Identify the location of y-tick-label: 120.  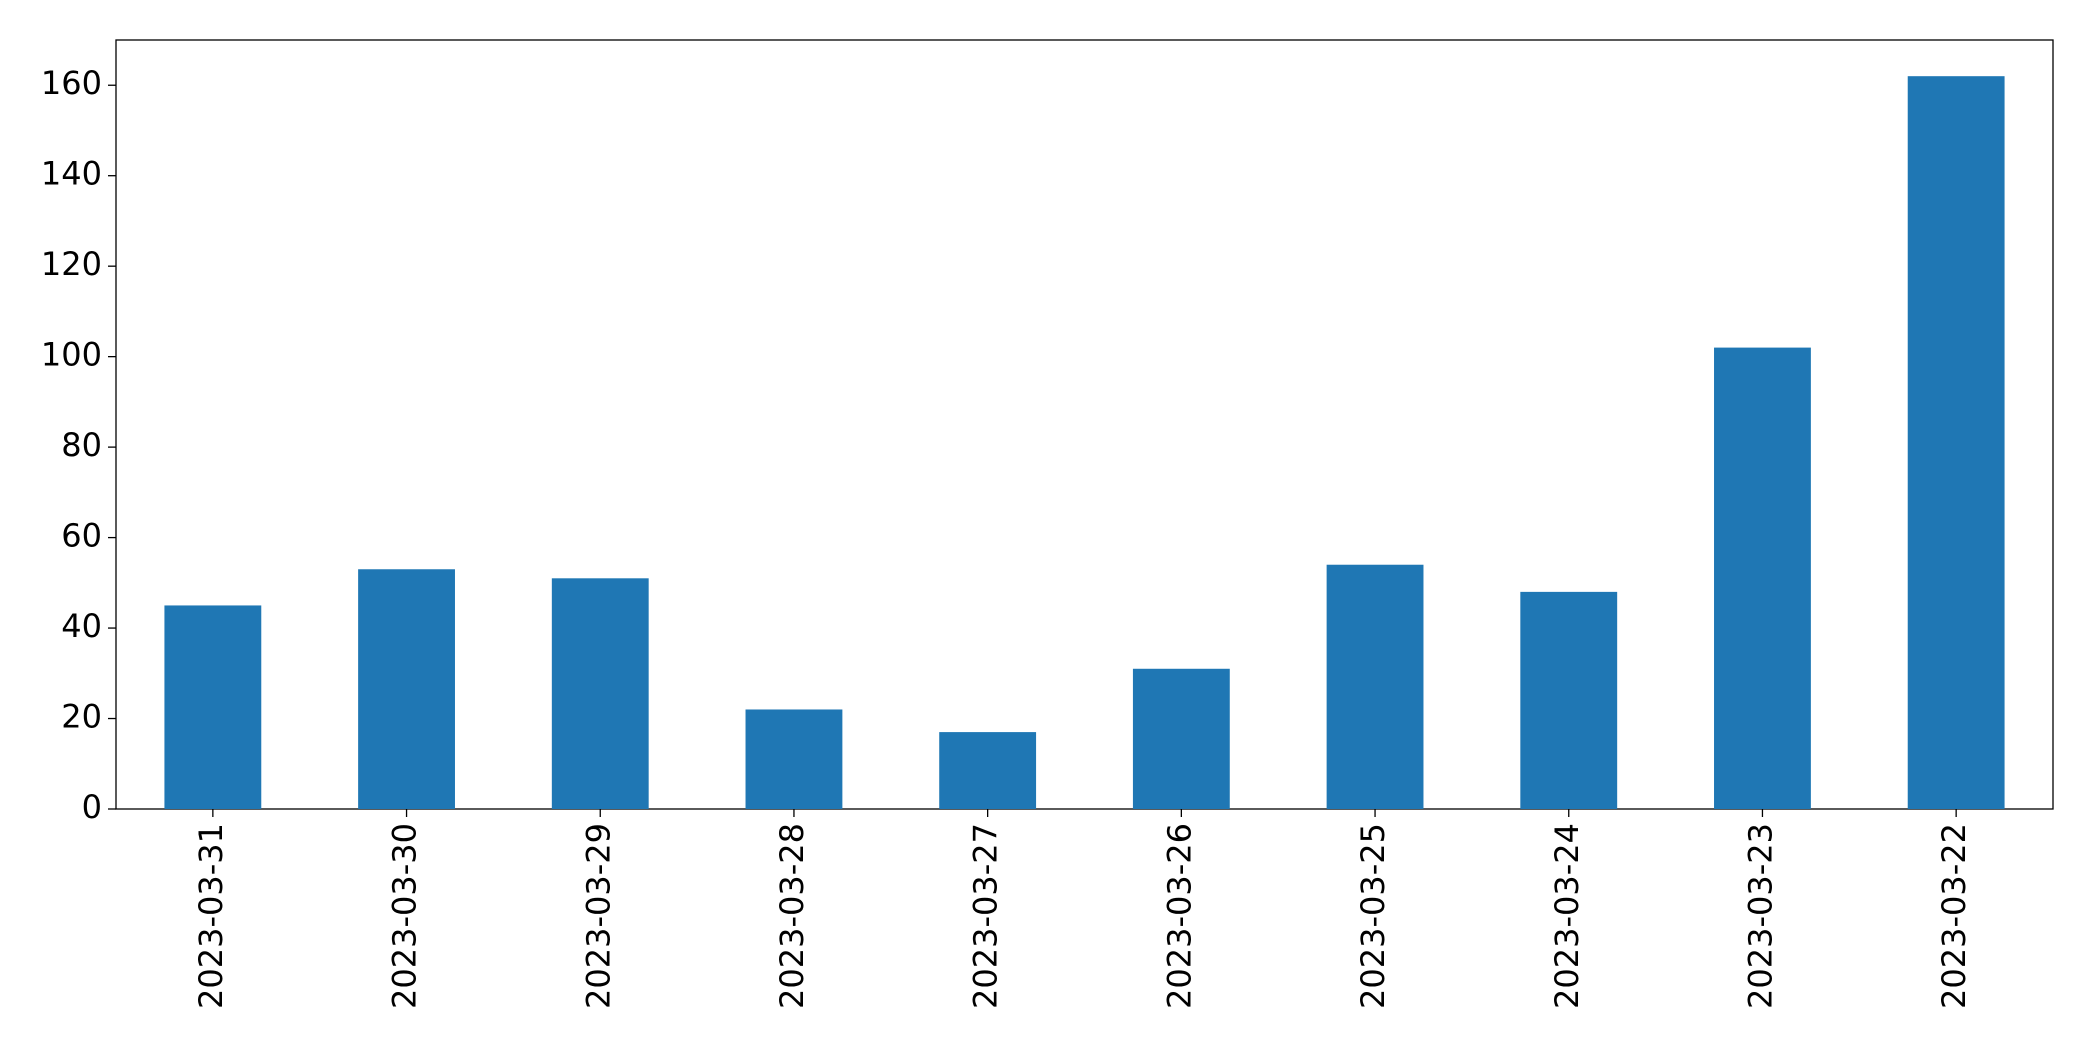
(71, 264).